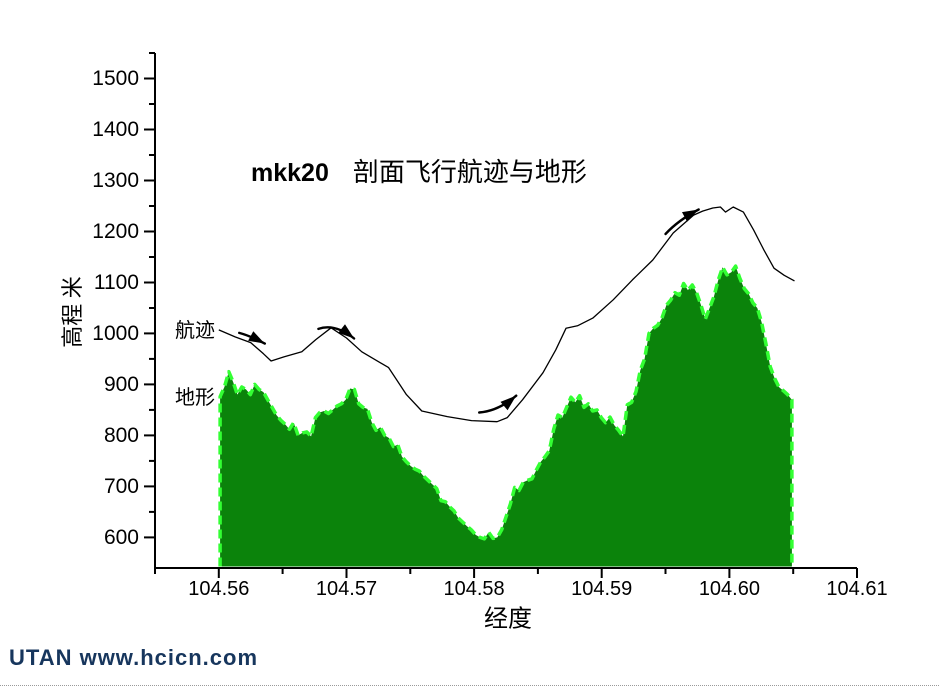 This screenshot has height=688, width=939. Describe the element at coordinates (290, 173) in the screenshot. I see `chart-title-id: mkk20` at that location.